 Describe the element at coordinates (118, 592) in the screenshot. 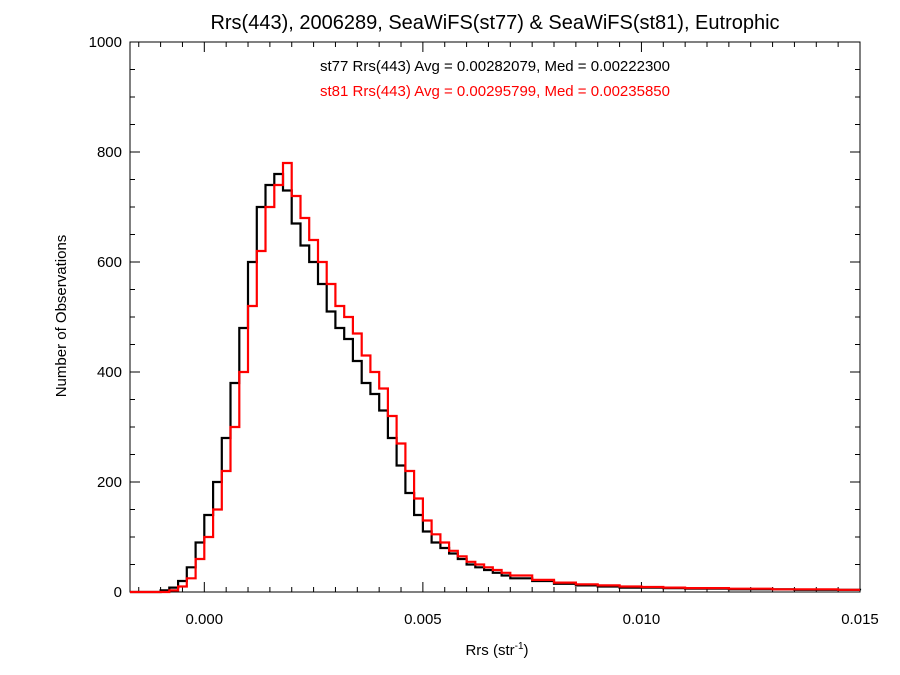

I see `y-tick-label: 0` at that location.